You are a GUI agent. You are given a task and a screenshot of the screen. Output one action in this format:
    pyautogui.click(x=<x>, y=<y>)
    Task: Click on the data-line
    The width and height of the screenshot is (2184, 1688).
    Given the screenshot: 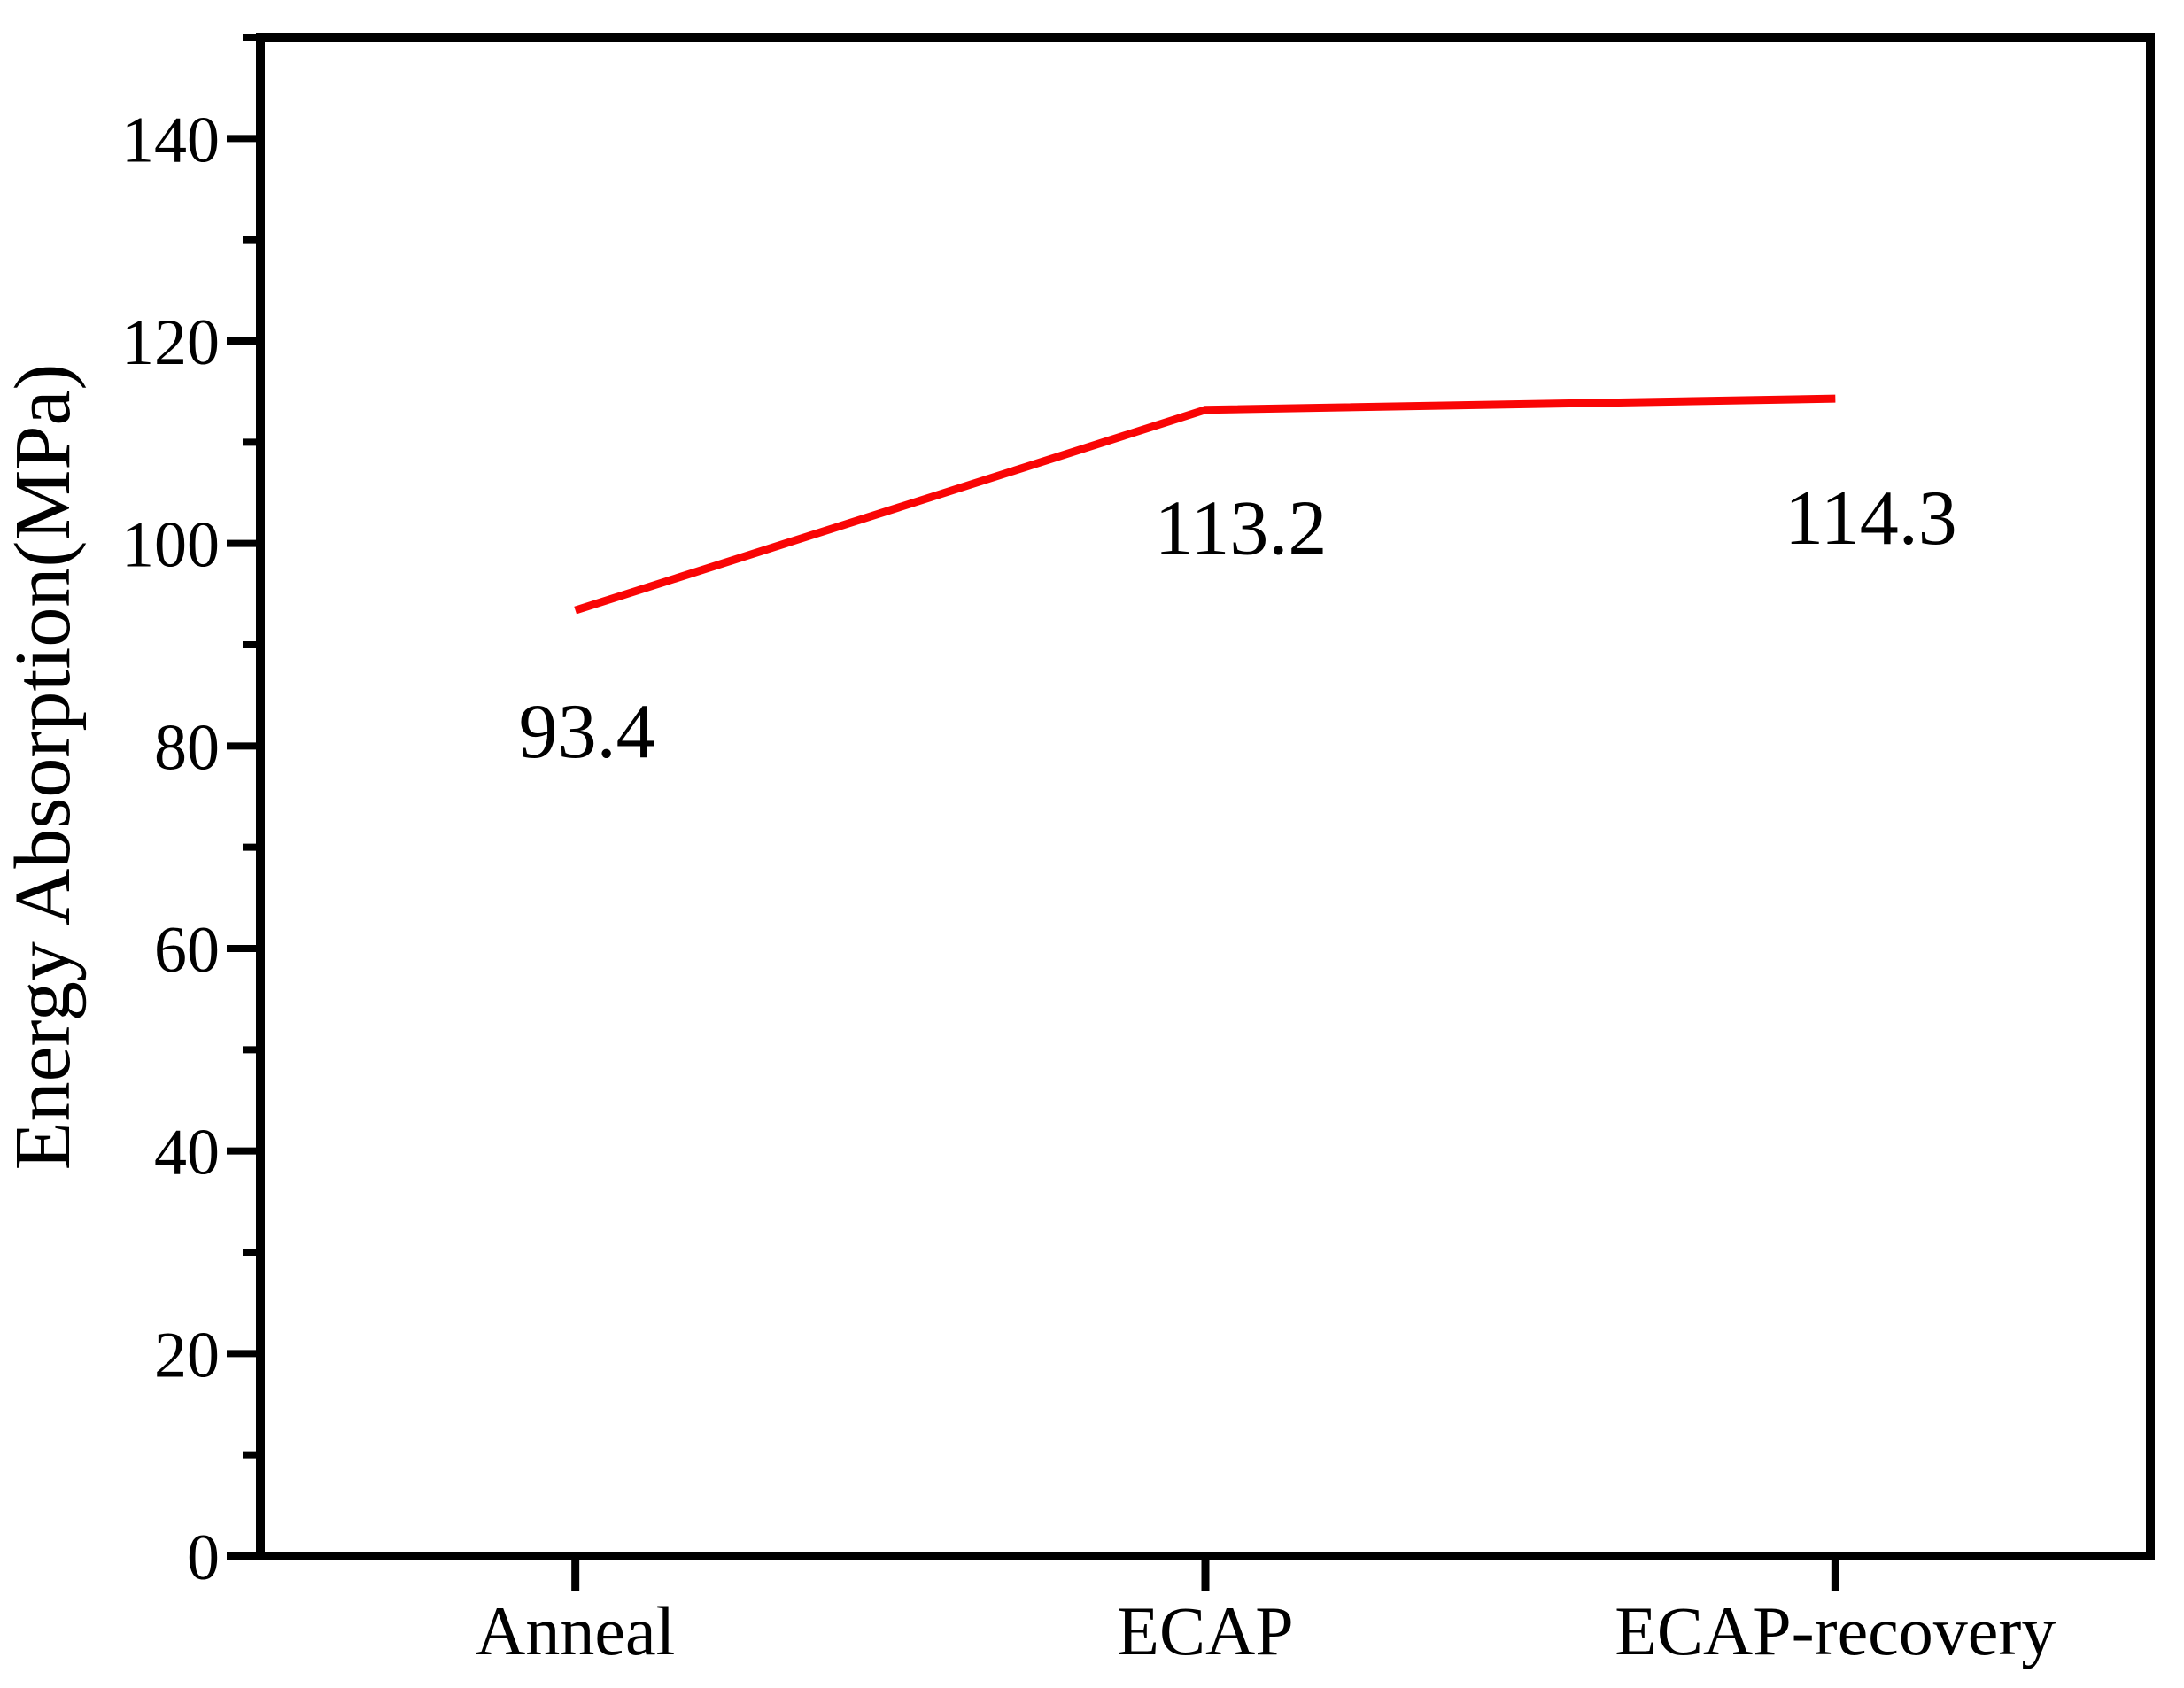 What is the action you would take?
    pyautogui.click(x=1205, y=504)
    